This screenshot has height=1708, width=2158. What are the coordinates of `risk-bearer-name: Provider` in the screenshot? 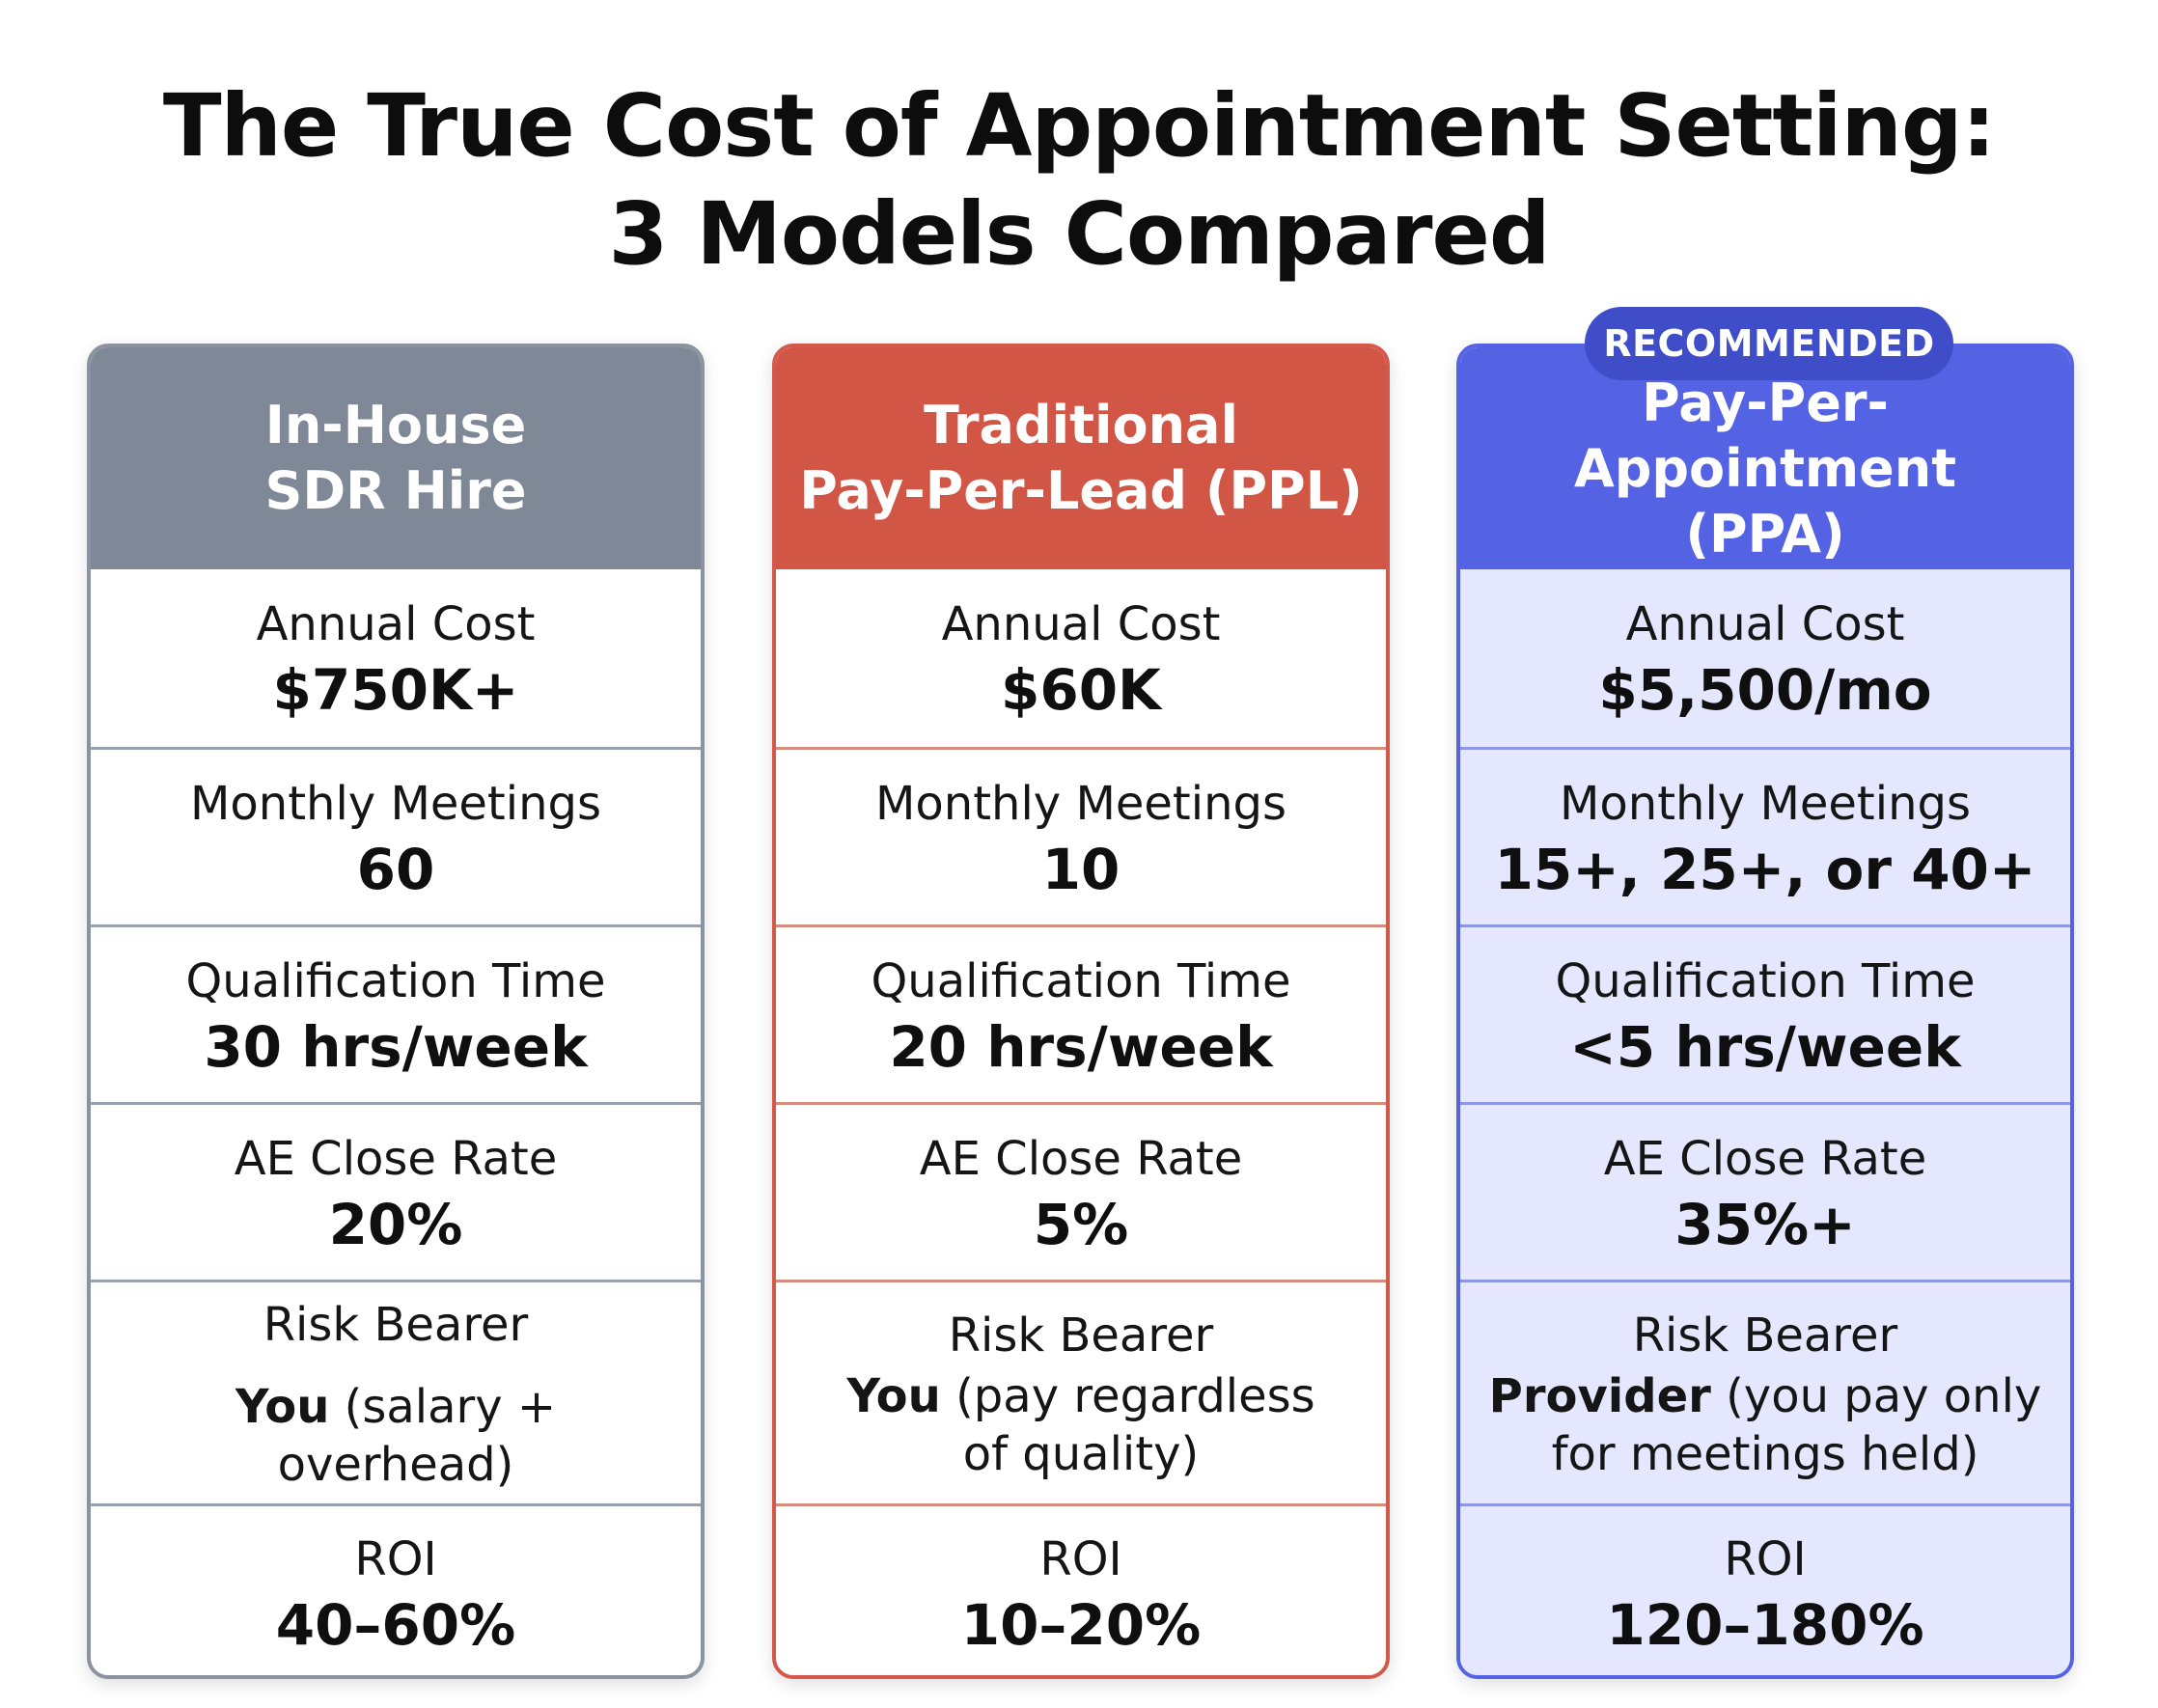 It's located at (1599, 1395).